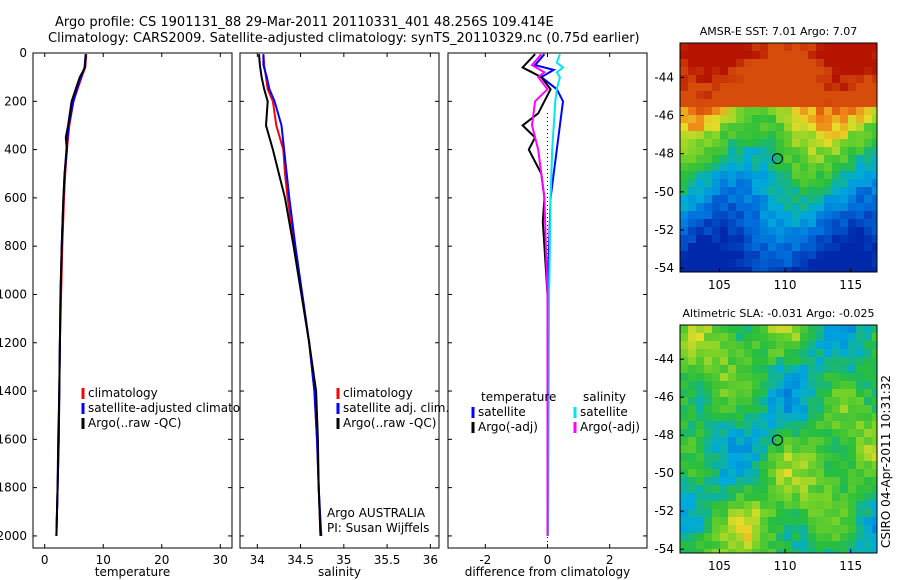  Describe the element at coordinates (850, 566) in the screenshot. I see `x-tick-label: 115` at that location.